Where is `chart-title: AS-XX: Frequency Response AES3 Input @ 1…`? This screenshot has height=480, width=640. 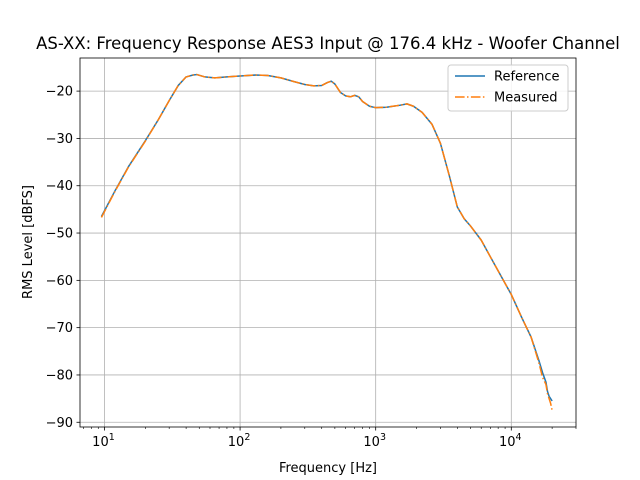 chart-title: AS-XX: Frequency Response AES3 Input @ 1… is located at coordinates (328, 43).